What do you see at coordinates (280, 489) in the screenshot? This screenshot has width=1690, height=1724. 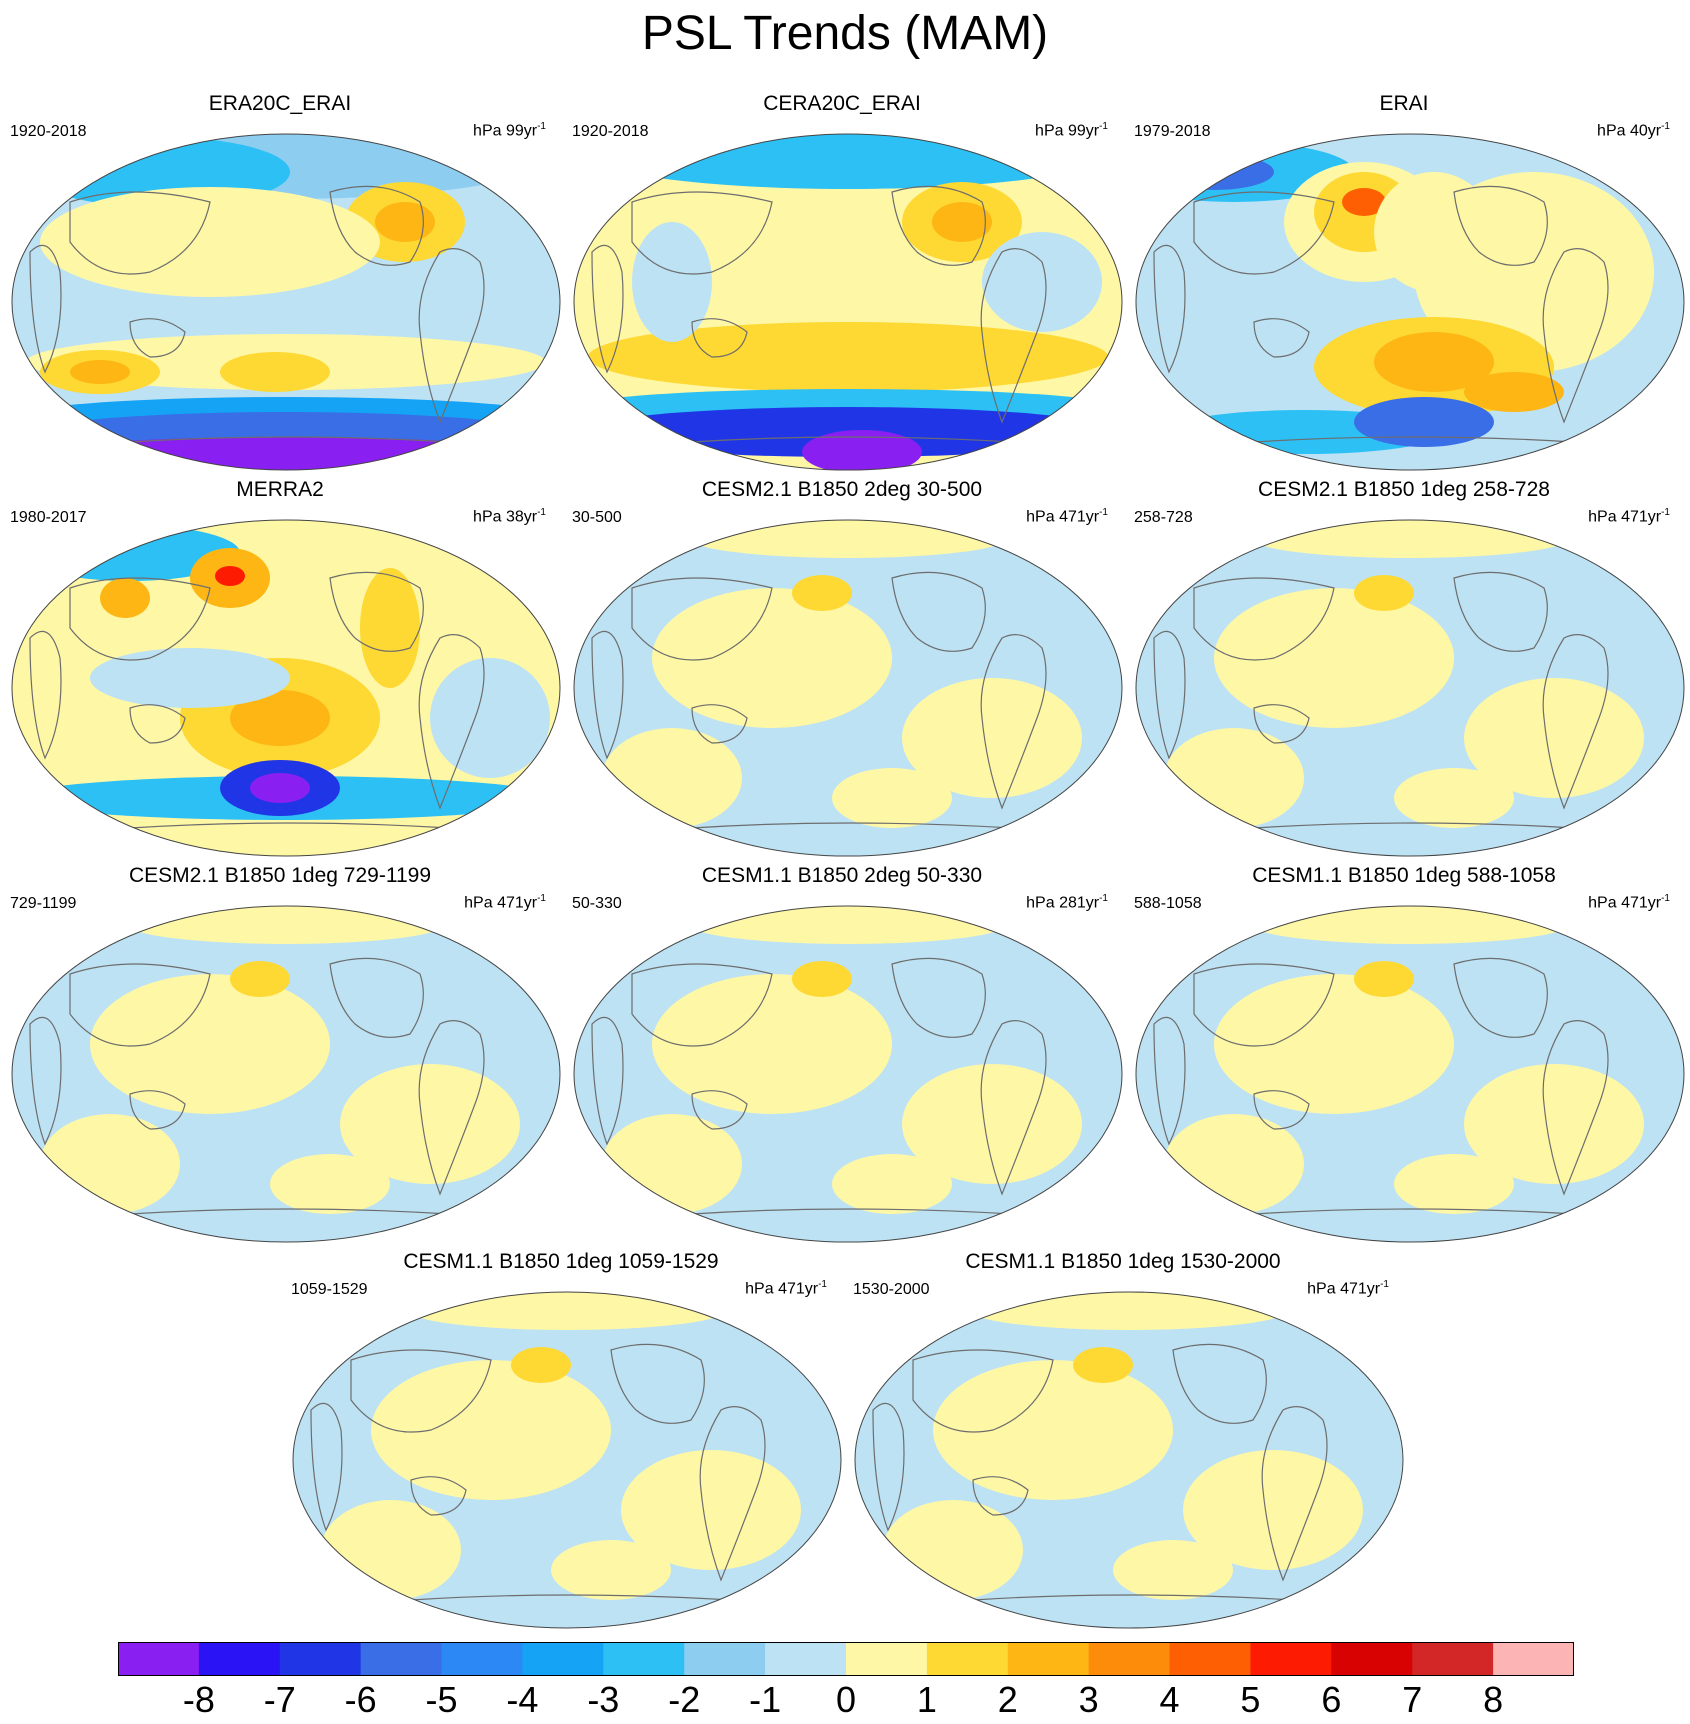 I see `panel-title: MERRA2` at bounding box center [280, 489].